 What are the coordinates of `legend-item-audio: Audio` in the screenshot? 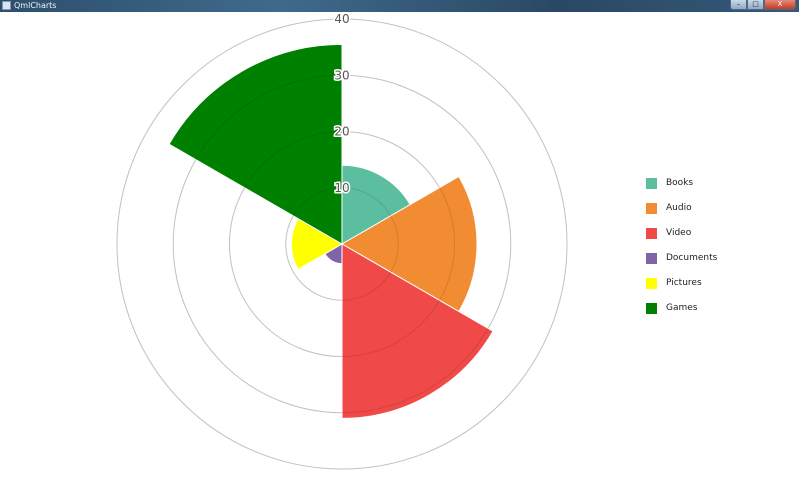 It's located at (711, 214).